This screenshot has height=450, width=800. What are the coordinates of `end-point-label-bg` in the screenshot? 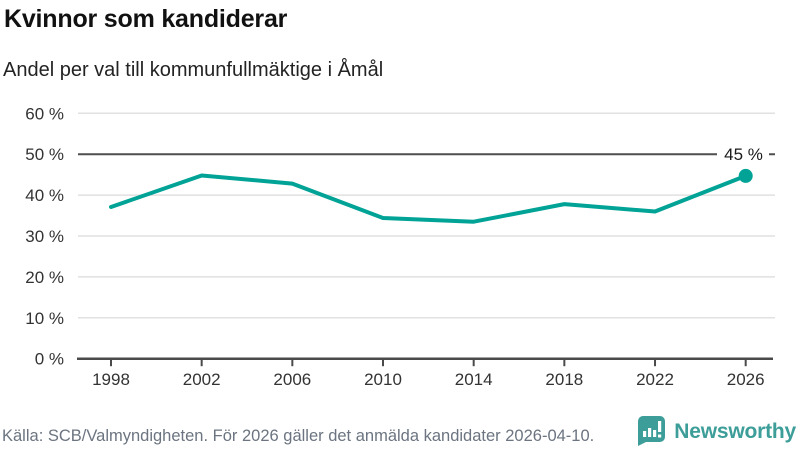 It's located at (743, 154).